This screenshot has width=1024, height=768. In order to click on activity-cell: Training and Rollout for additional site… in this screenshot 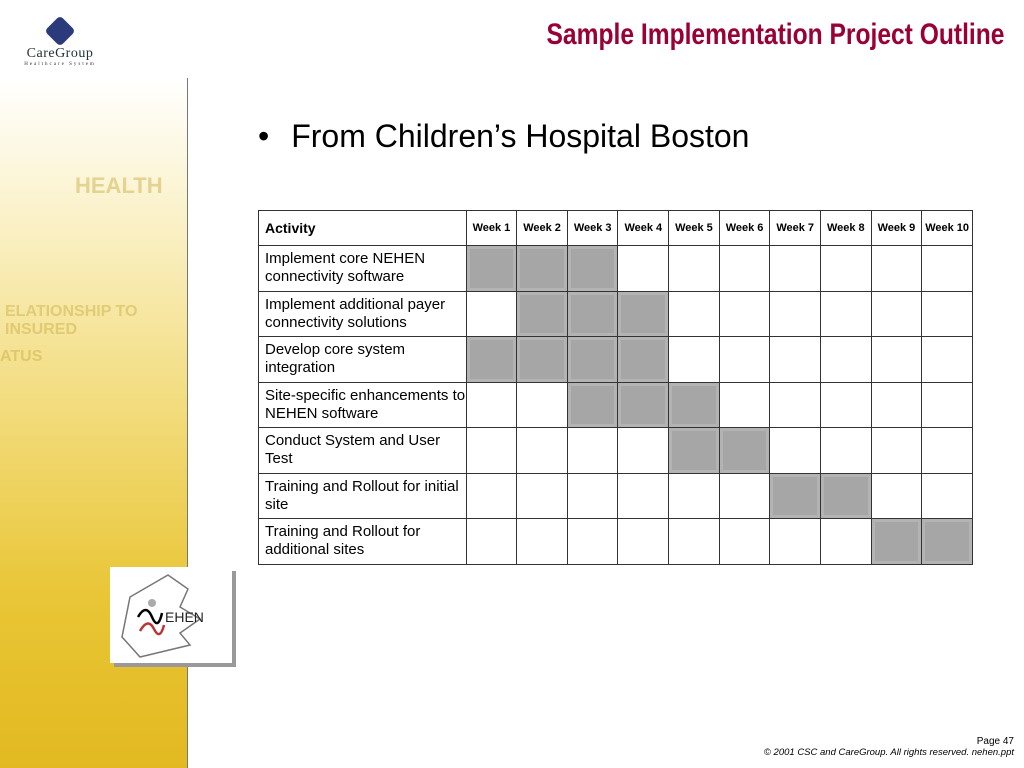, I will do `click(362, 541)`.